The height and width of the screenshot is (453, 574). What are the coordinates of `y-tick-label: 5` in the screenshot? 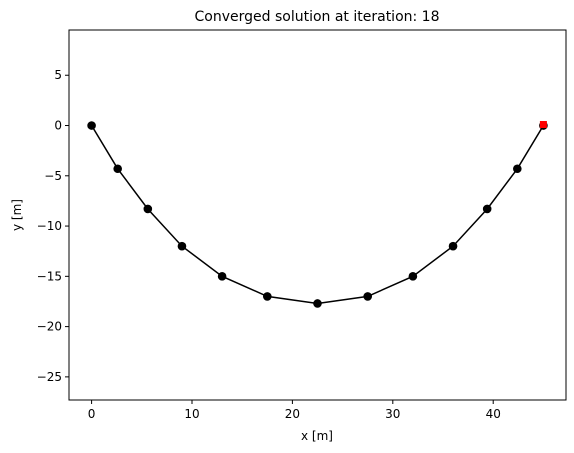 It's located at (58, 75).